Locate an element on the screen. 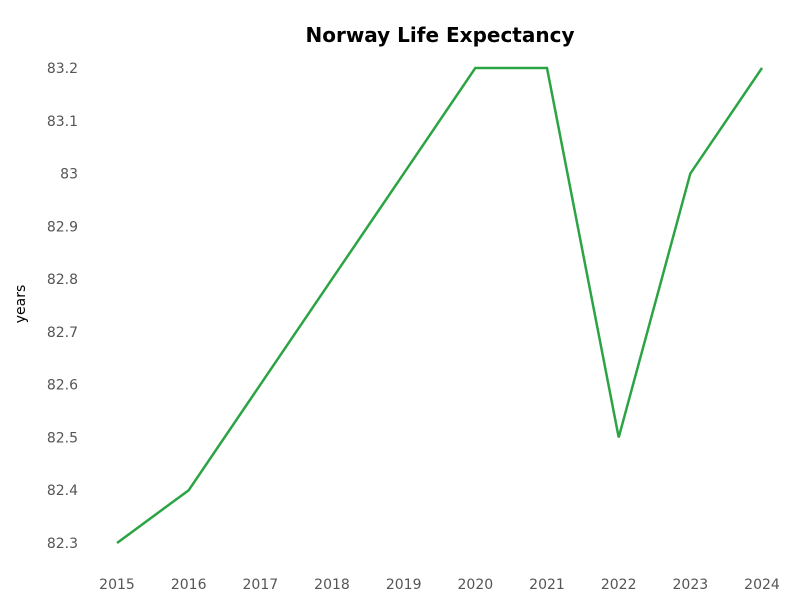  y-tick-label: 83.1 is located at coordinates (62, 122).